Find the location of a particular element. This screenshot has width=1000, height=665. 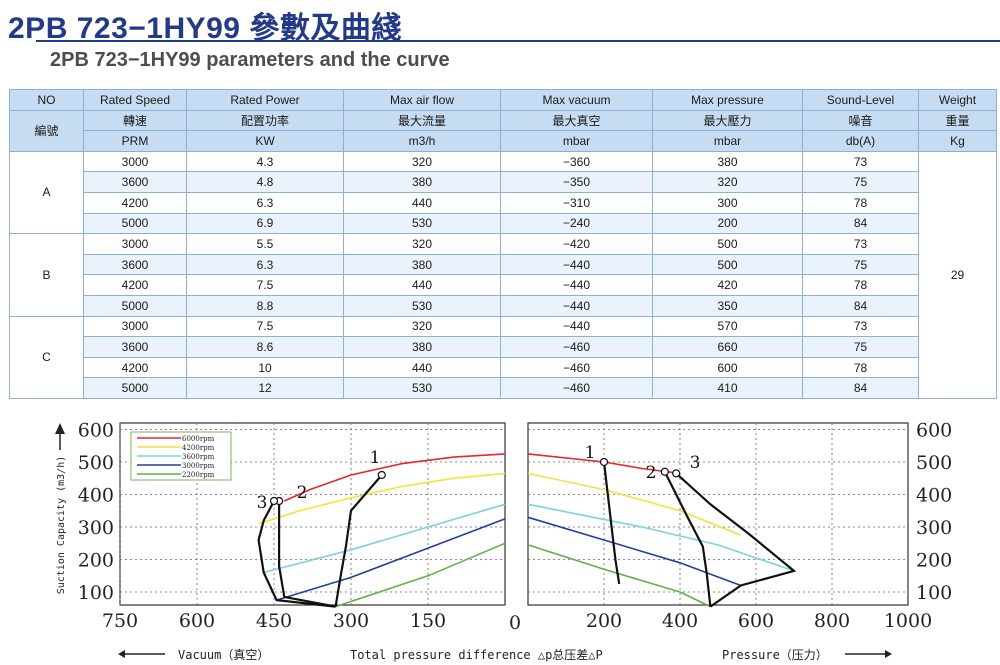

y-axis-arrow-head is located at coordinates (60, 428).